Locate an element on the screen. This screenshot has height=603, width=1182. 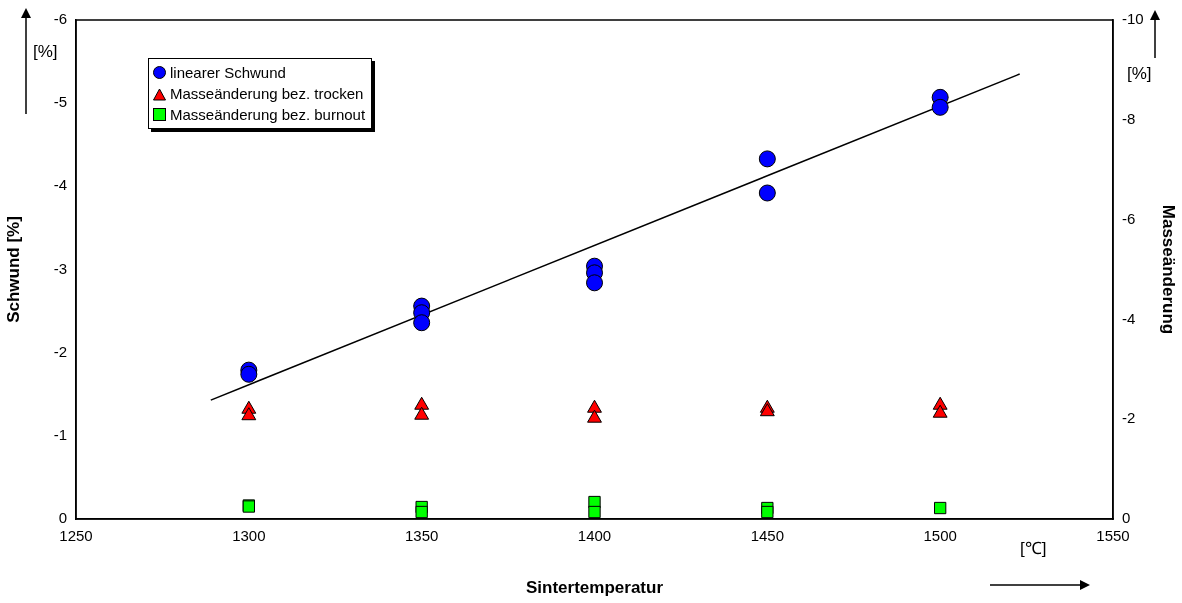
x-tick-label: 1250 is located at coordinates (76, 536).